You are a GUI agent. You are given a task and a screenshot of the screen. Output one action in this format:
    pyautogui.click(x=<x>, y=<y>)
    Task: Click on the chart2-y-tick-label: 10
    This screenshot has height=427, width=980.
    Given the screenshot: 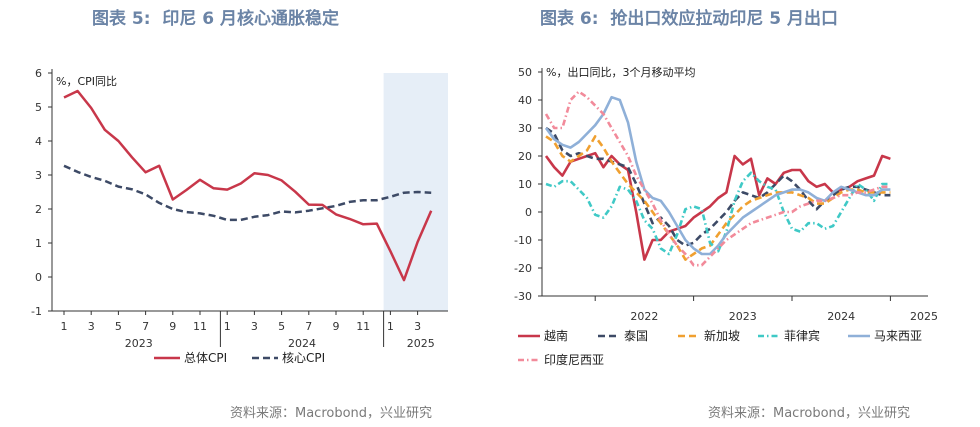 What is the action you would take?
    pyautogui.click(x=525, y=184)
    